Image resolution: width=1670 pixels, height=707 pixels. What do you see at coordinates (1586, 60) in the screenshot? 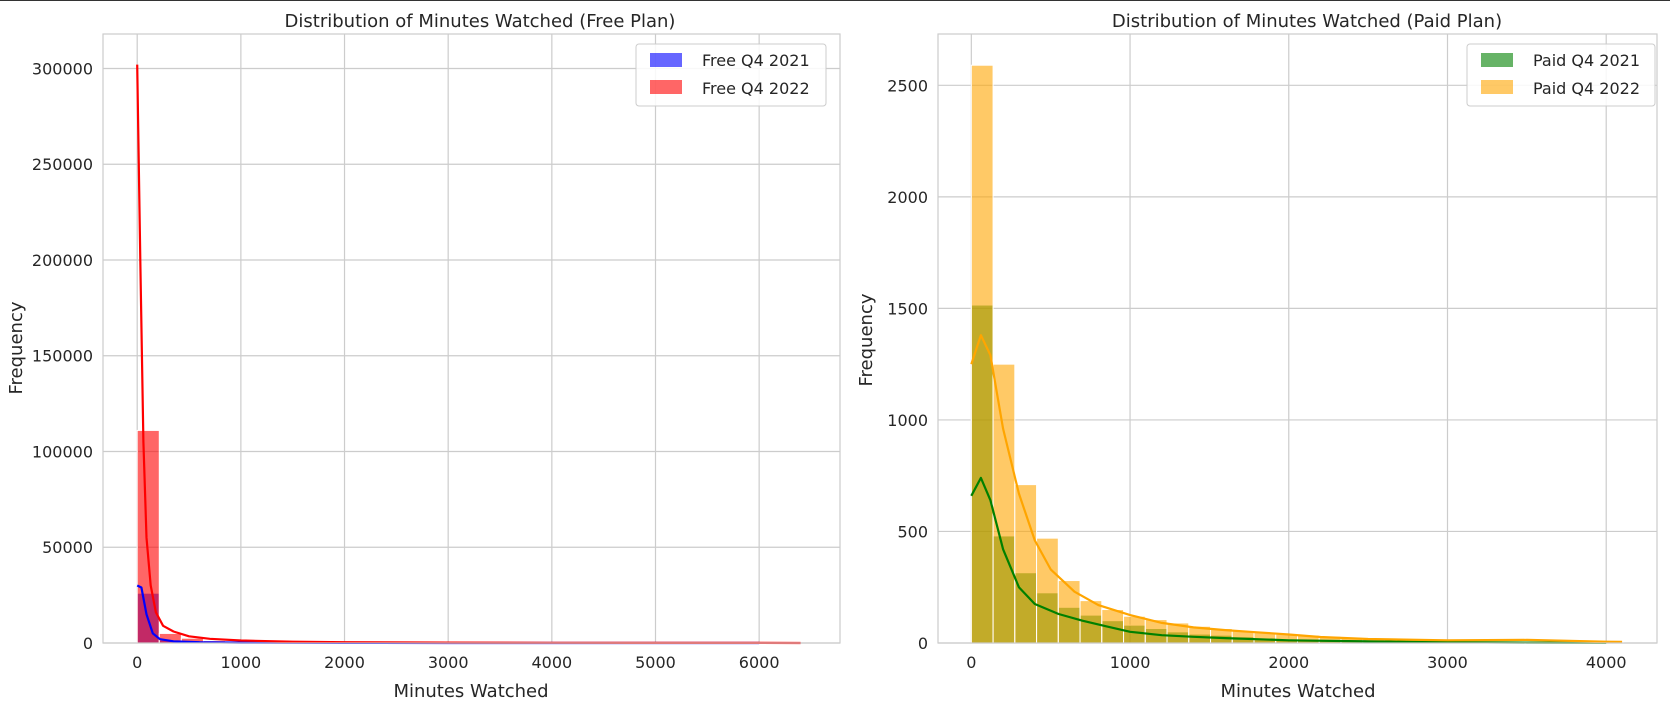
I see `legend-label: Paid Q4 2021` at bounding box center [1586, 60].